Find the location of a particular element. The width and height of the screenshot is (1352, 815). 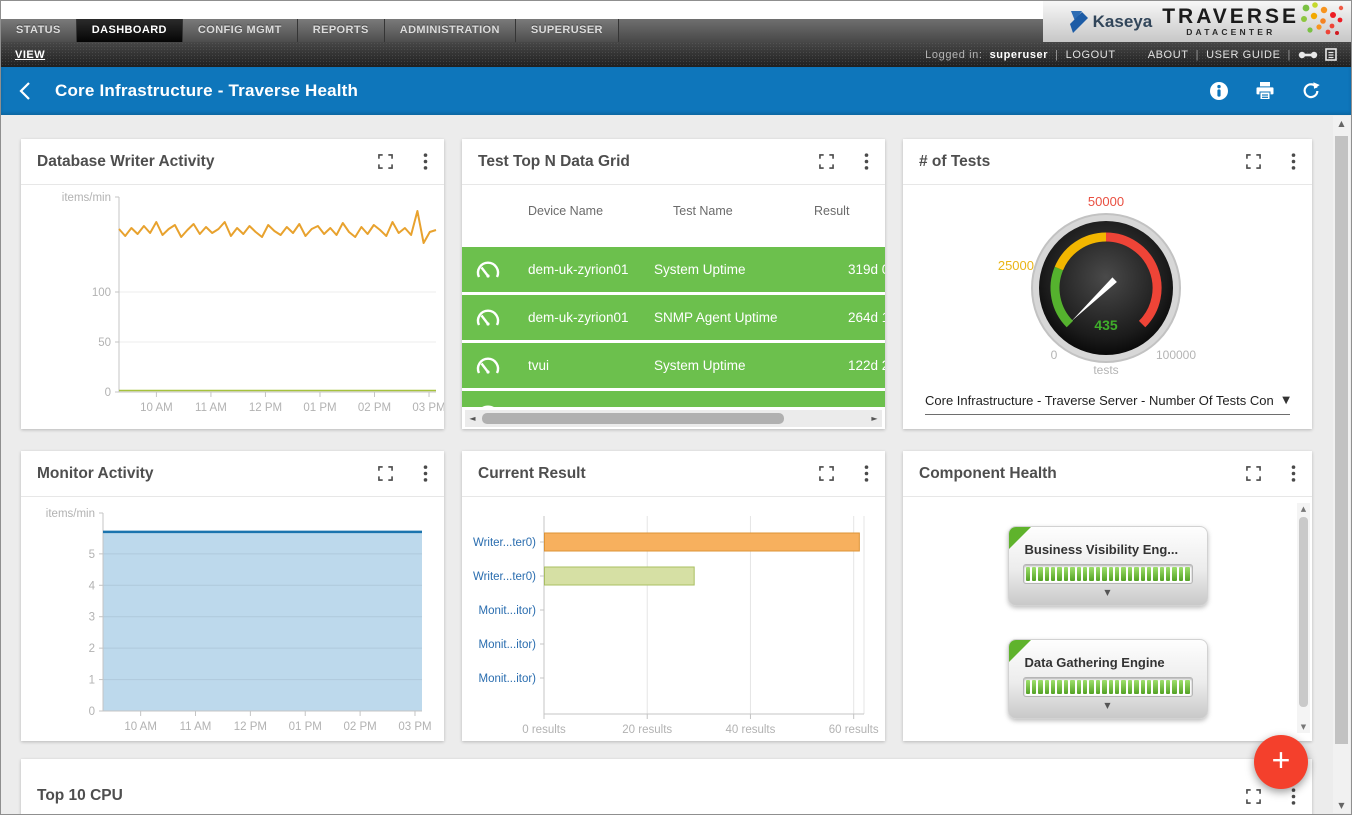

logout-link: LOGOUT is located at coordinates (1090, 54).